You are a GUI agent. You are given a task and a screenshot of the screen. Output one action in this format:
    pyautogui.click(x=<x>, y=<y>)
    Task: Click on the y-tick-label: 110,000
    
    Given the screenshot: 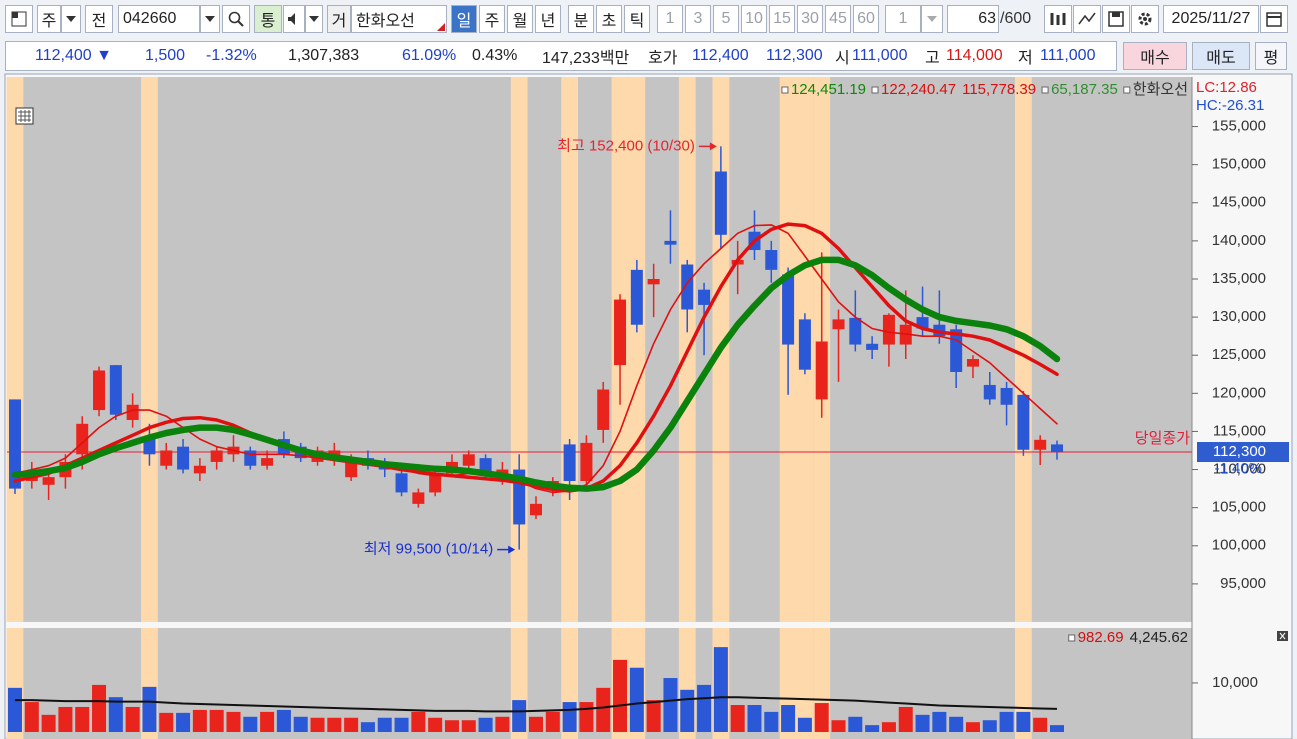 What is the action you would take?
    pyautogui.click(x=1239, y=469)
    